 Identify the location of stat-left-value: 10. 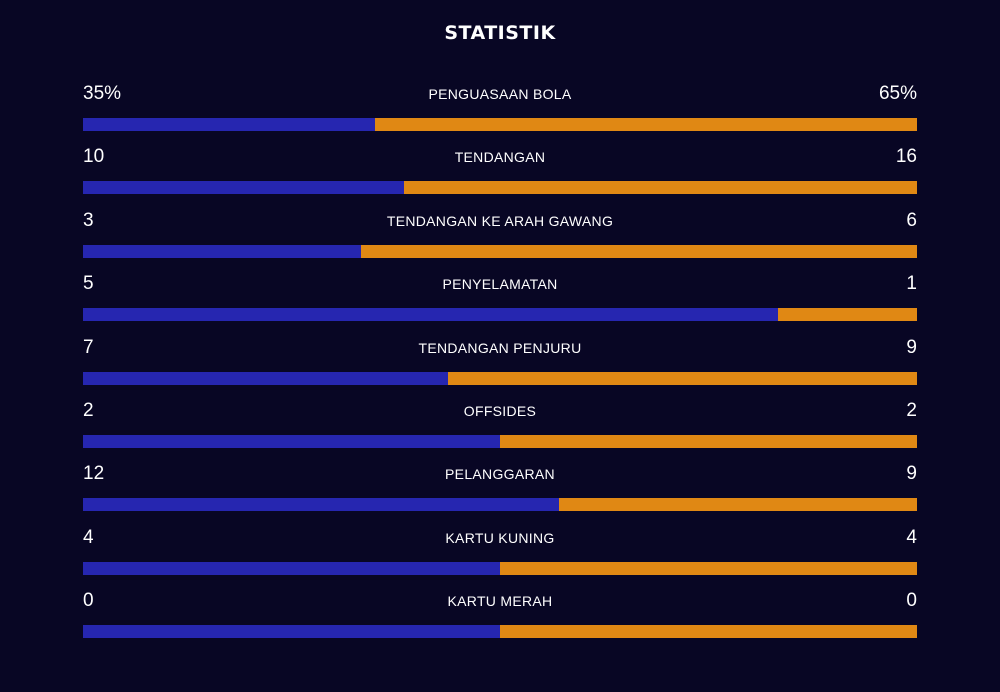
(94, 157).